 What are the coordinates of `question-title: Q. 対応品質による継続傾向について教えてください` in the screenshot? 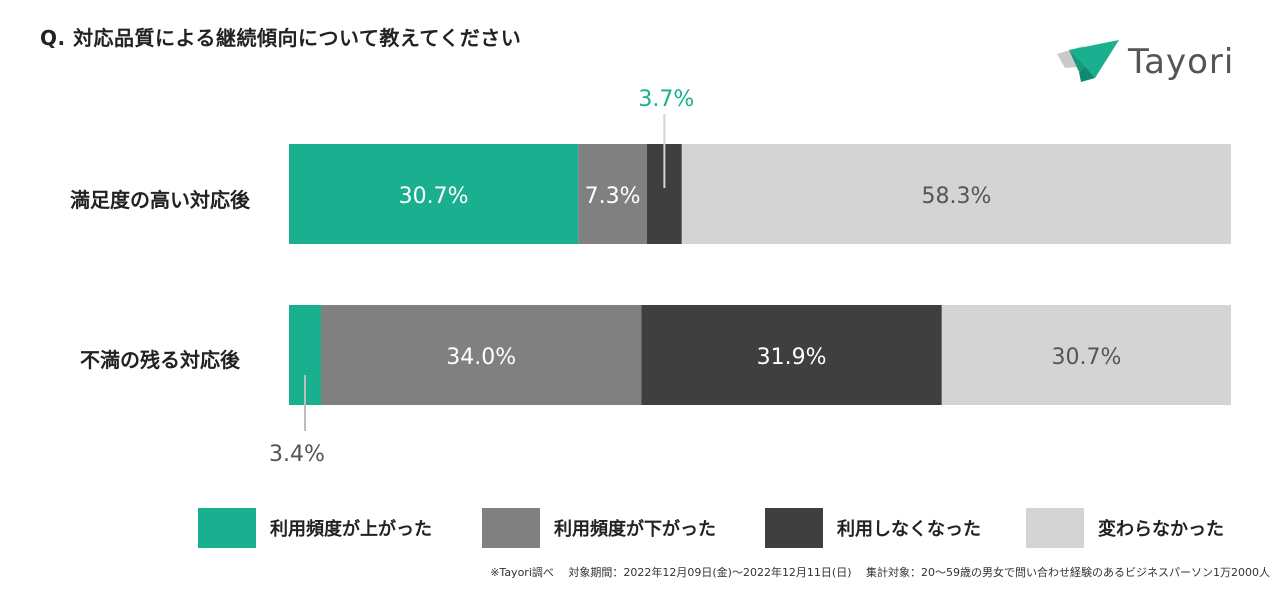 It's located at (281, 38).